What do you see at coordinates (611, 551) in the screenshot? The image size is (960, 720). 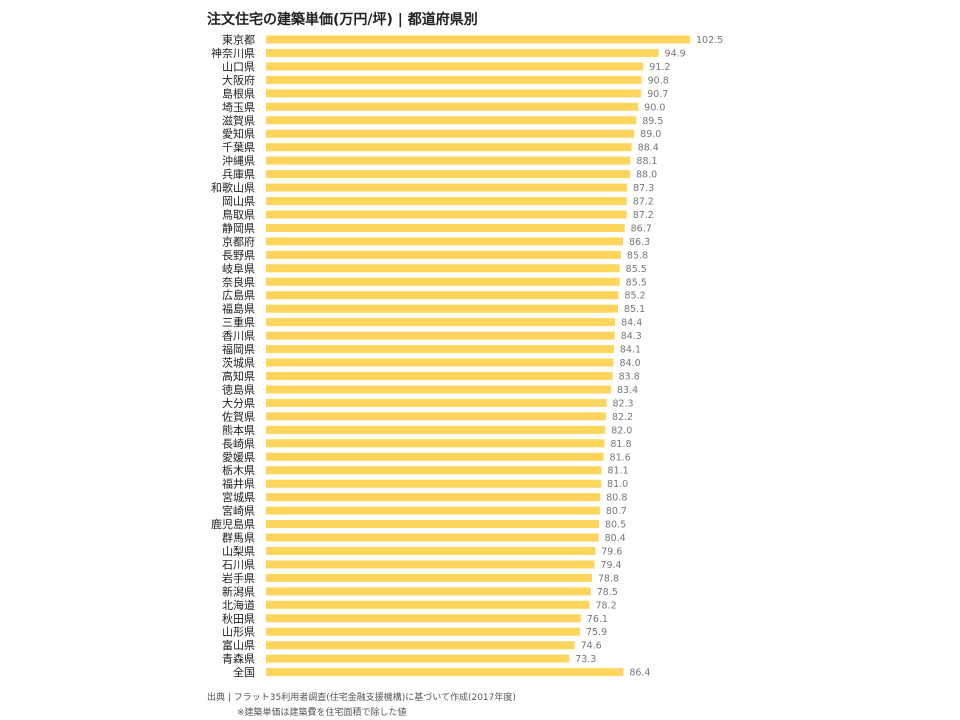 I see `value-label: 79.6` at bounding box center [611, 551].